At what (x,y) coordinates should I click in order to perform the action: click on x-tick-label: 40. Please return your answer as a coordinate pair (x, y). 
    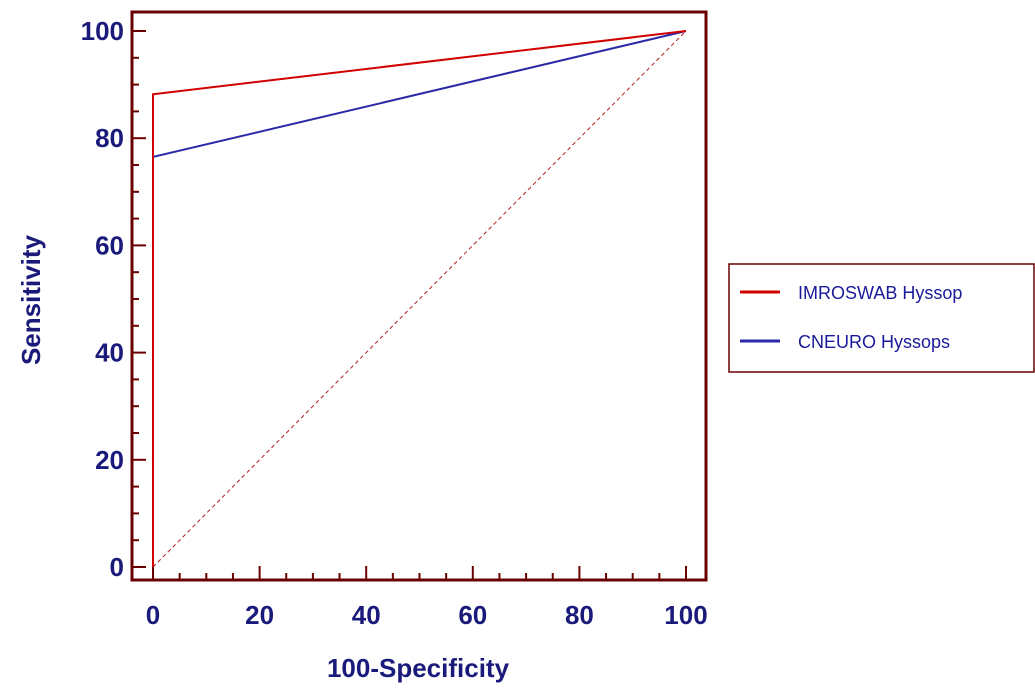
    Looking at the image, I should click on (366, 615).